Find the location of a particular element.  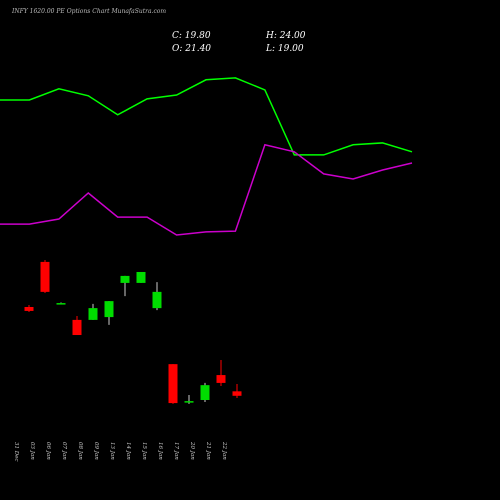

ohlc-high: H: 24.00 is located at coordinates (285, 36).